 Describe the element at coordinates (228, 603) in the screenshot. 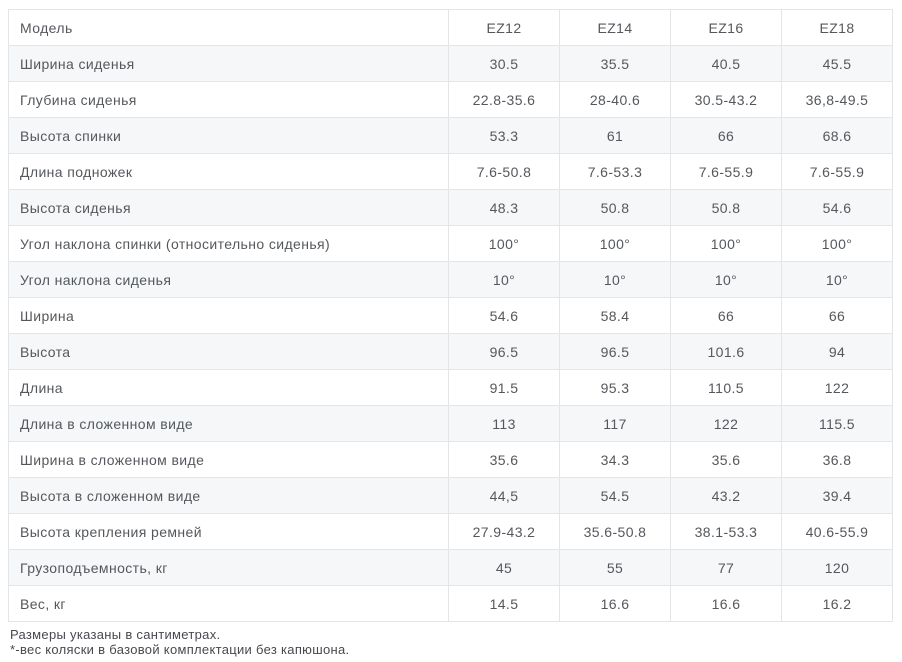

I see `row-label: Вес, кг` at that location.